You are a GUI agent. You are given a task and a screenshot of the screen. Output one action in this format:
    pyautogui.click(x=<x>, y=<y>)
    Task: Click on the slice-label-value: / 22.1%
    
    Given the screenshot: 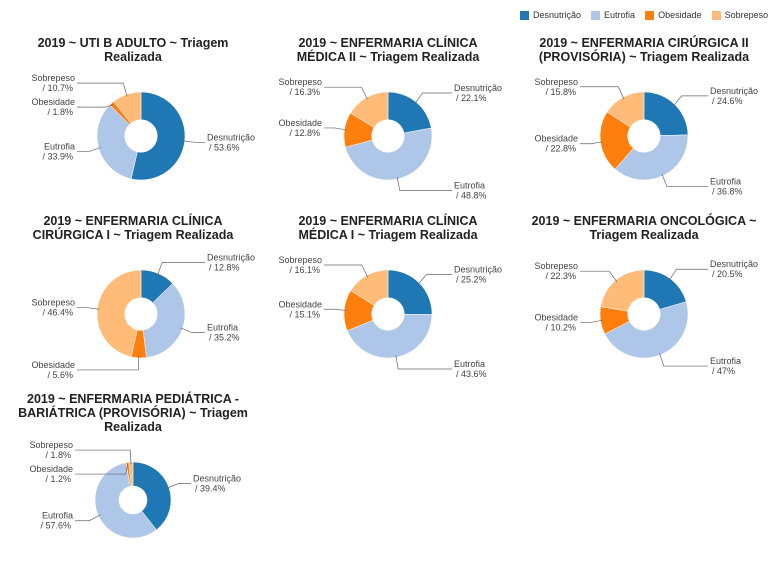 What is the action you would take?
    pyautogui.click(x=471, y=98)
    